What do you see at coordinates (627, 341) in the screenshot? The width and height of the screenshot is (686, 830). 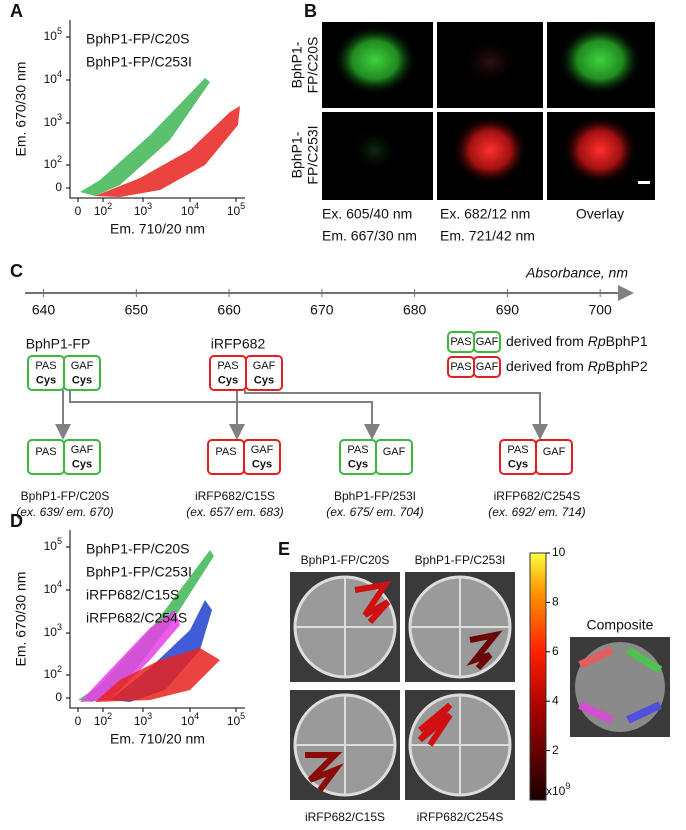 I see `protein: BphP1` at bounding box center [627, 341].